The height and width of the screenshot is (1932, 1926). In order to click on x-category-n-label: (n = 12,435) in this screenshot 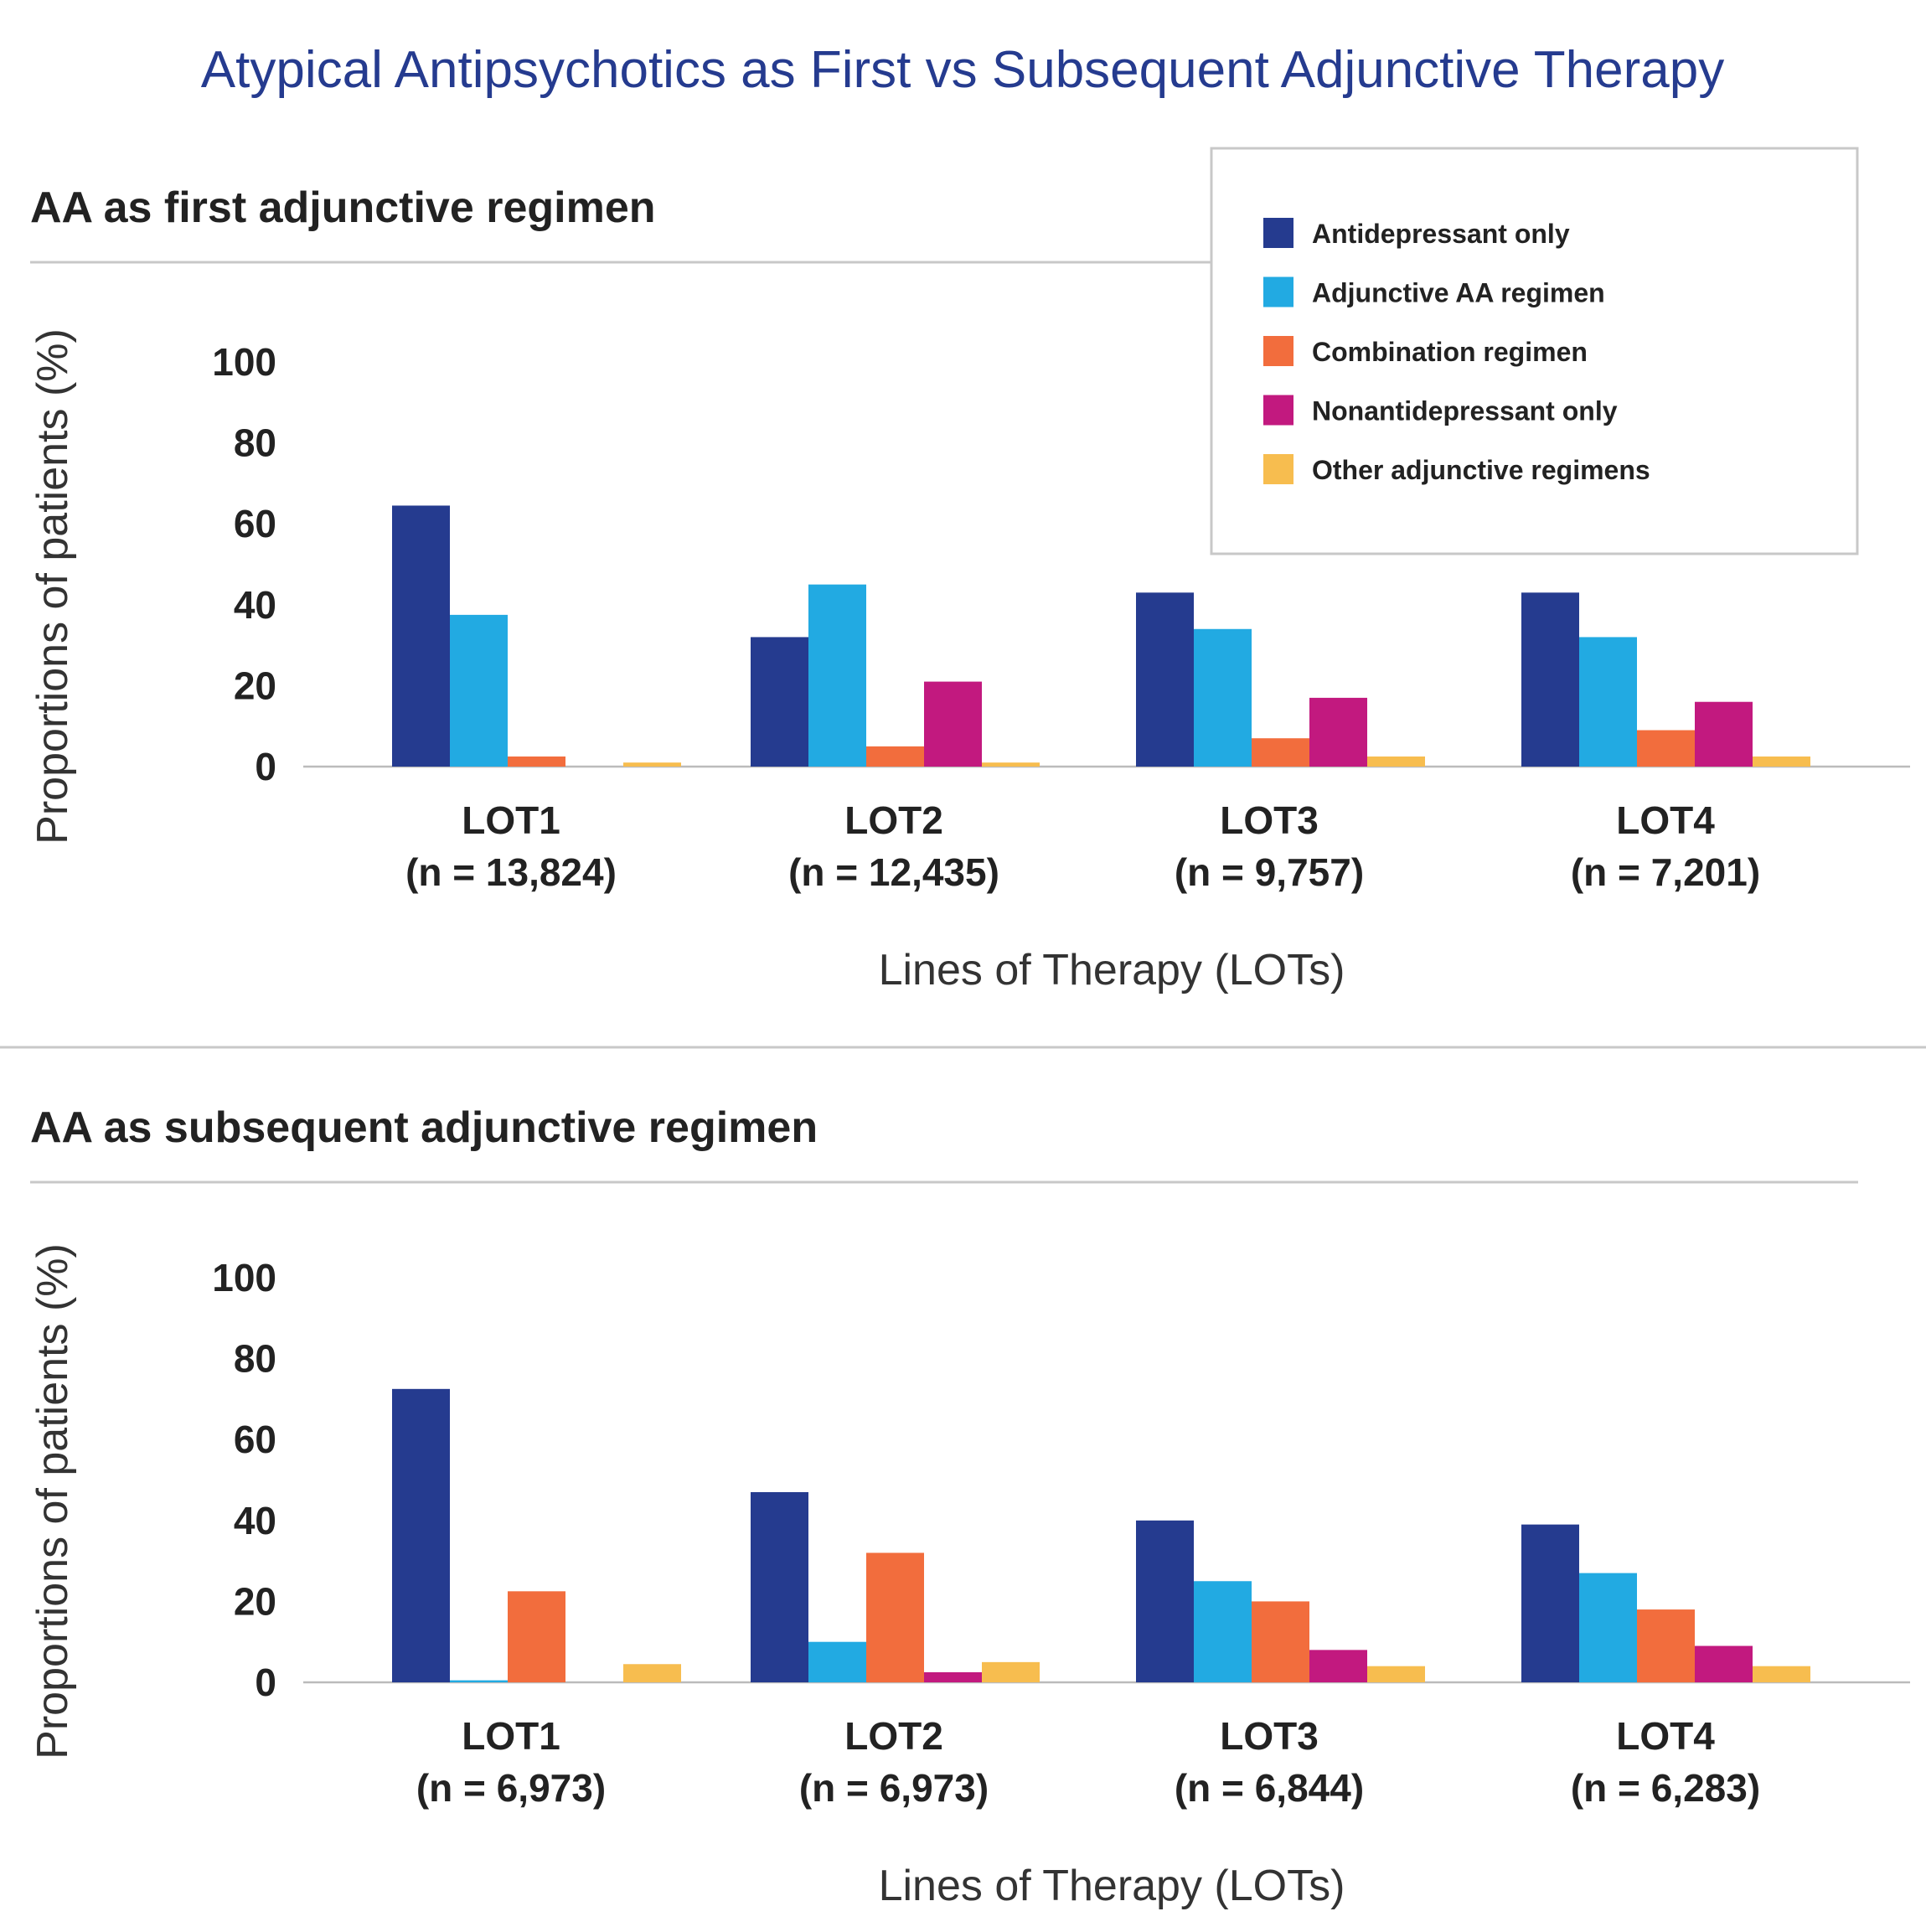, I will do `click(893, 872)`.